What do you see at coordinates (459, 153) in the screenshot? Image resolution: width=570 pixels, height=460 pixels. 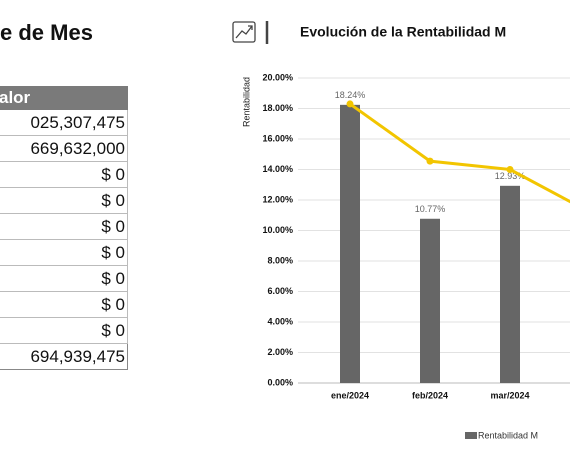 I see `line` at bounding box center [459, 153].